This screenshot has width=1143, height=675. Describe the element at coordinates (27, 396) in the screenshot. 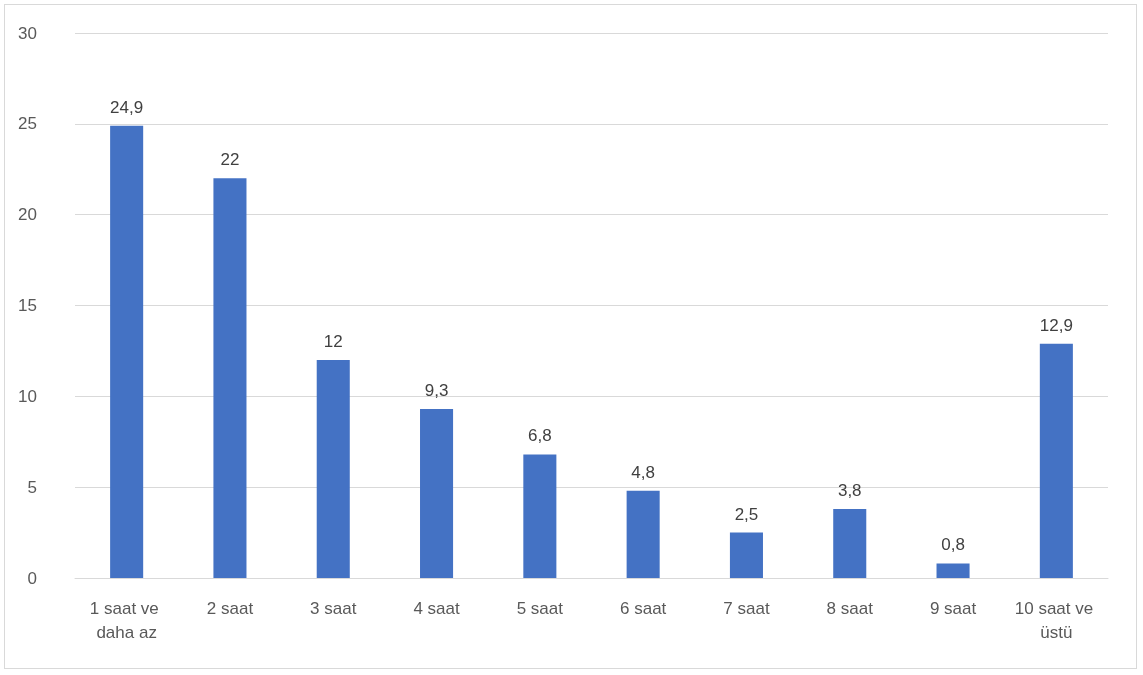

I see `y-tick-label: 10` at that location.